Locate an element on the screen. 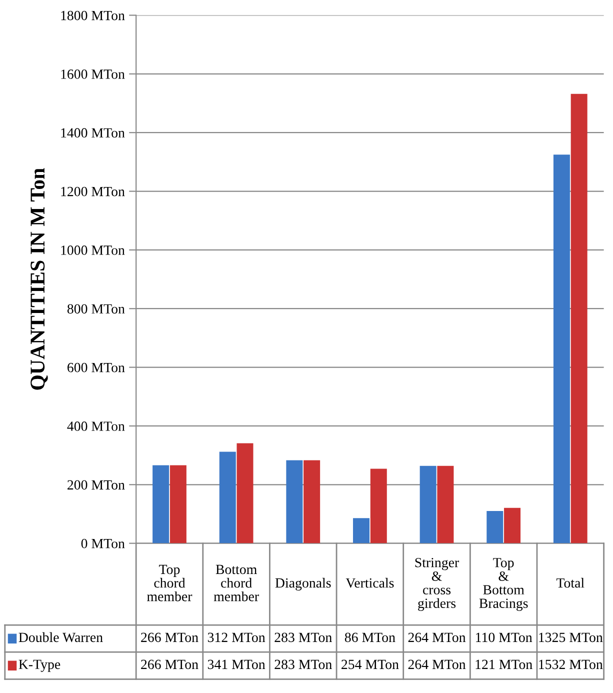 Image resolution: width=613 pixels, height=693 pixels. x-tick-label: Top & Bottom Bracings is located at coordinates (503, 584).